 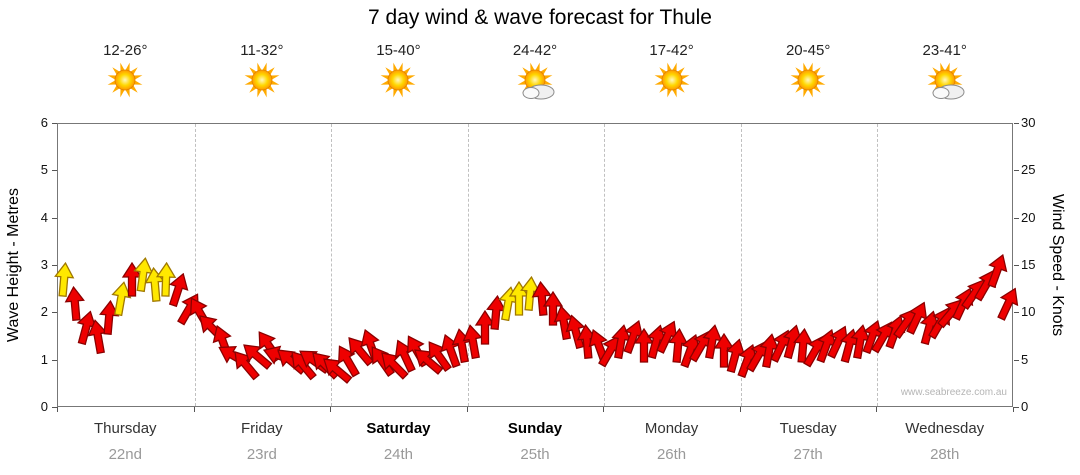 I want to click on right-axis-tick-label: 20, so click(x=1028, y=217).